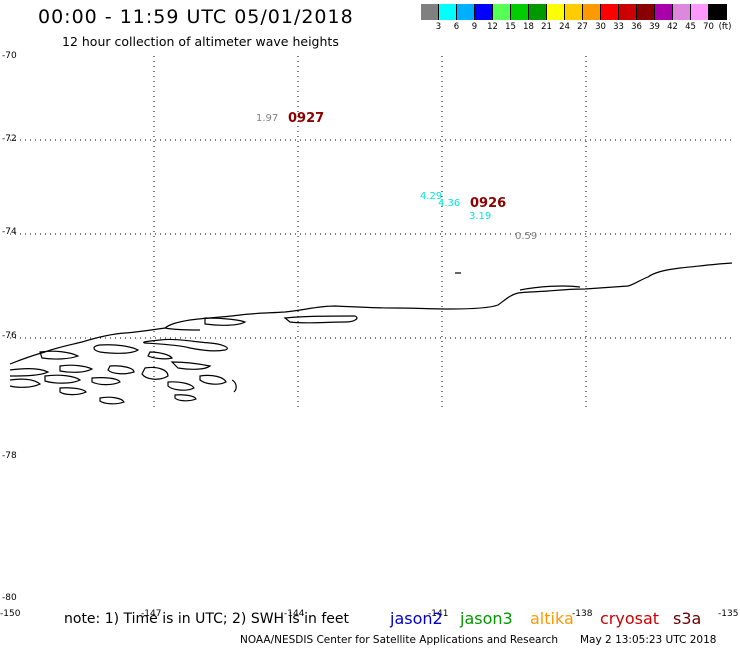  I want to click on wave-height-value: 1.97, so click(267, 118).